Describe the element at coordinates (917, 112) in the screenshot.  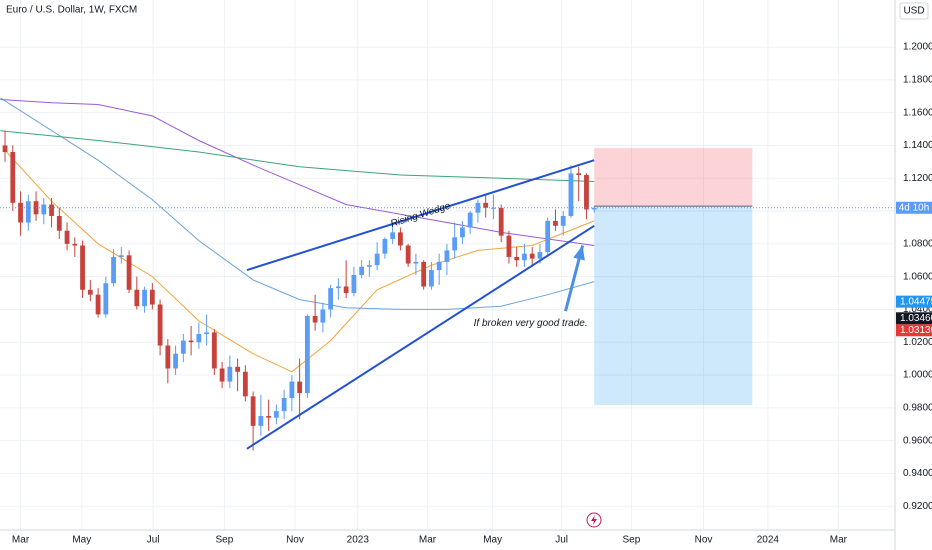
I see `y-tick-label: 1.16000` at that location.